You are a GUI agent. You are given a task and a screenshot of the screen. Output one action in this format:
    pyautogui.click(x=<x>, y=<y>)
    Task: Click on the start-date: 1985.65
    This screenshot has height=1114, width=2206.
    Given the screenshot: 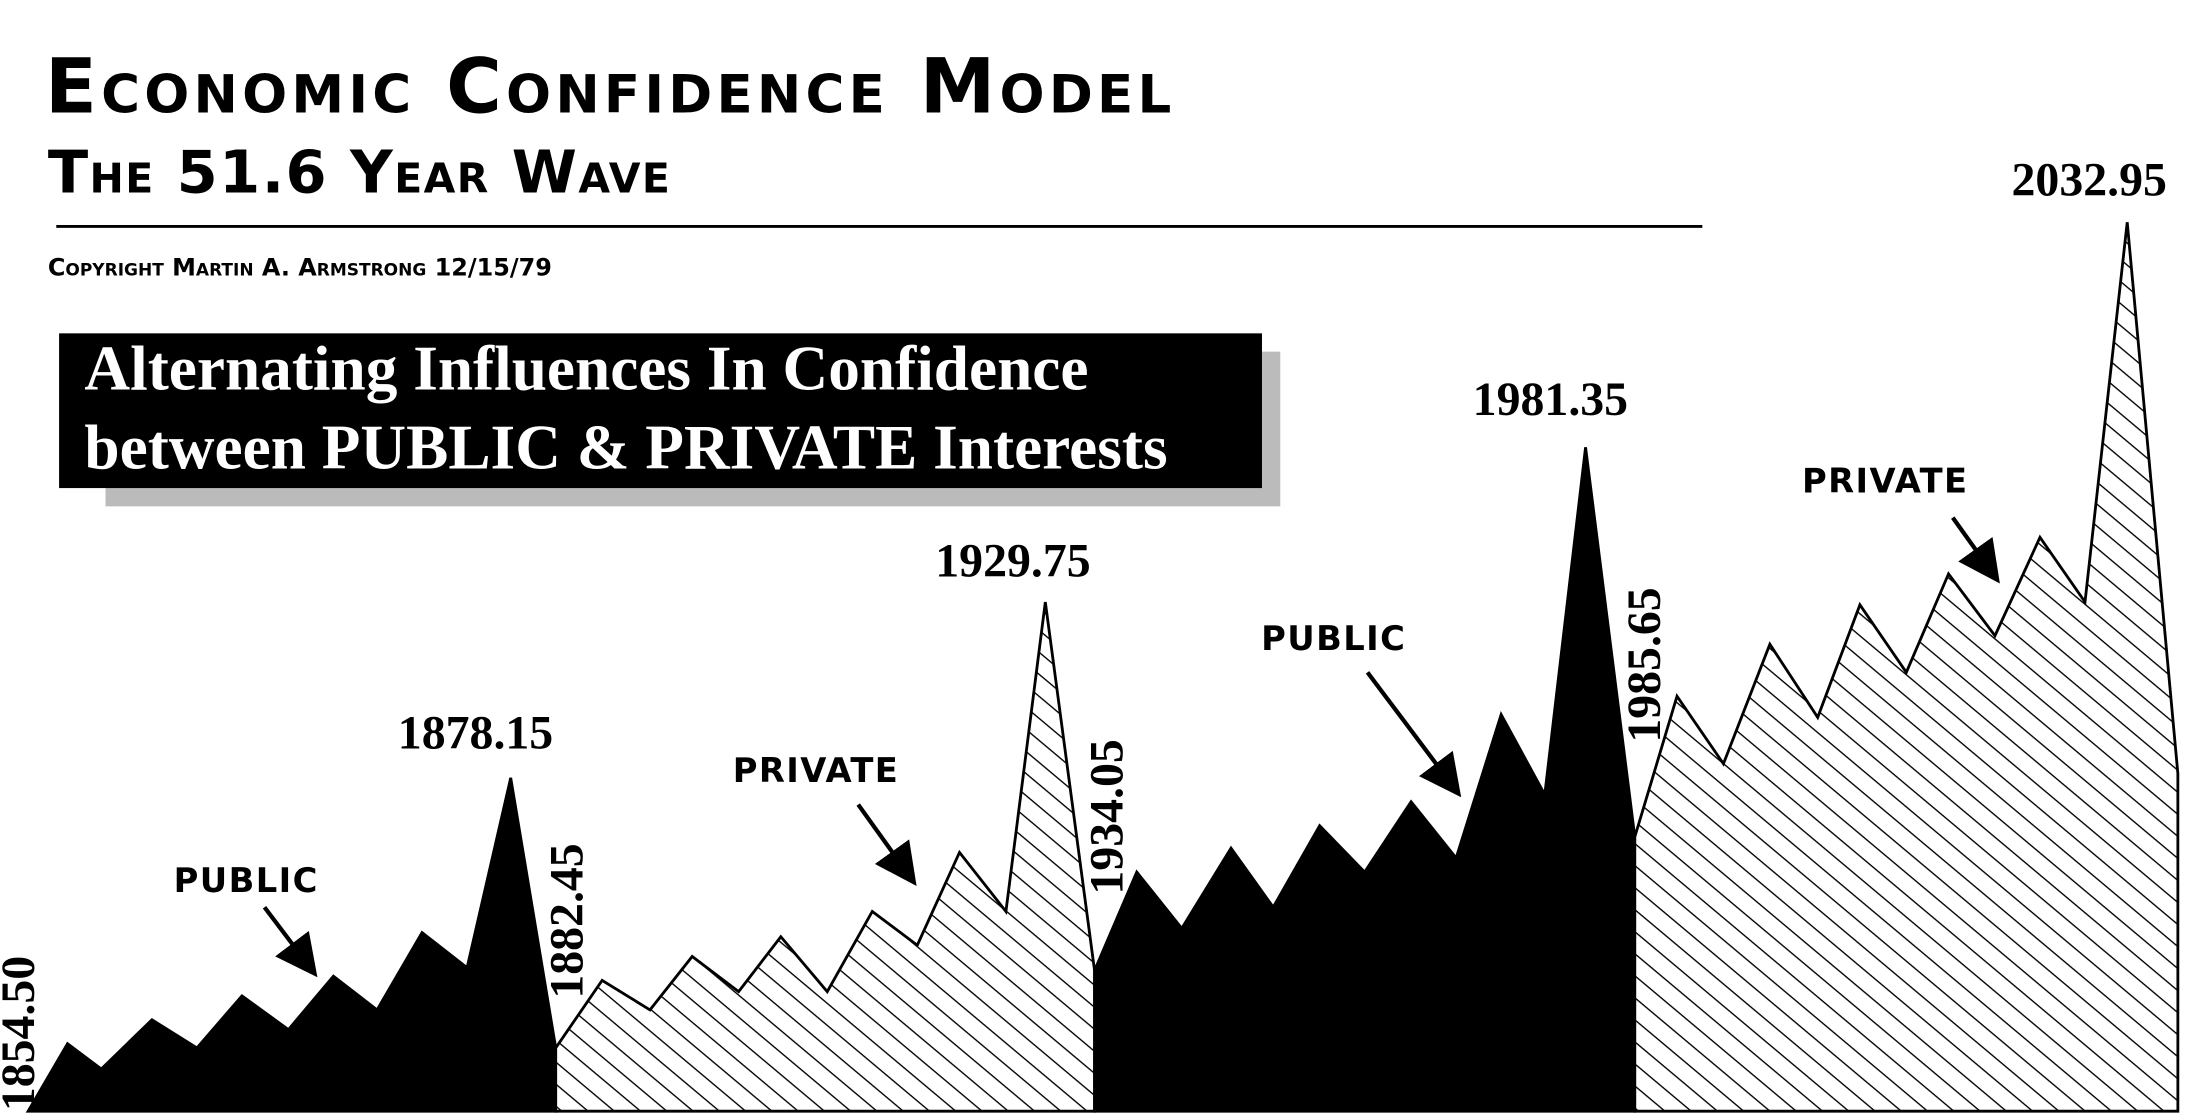 What is the action you would take?
    pyautogui.click(x=1644, y=664)
    